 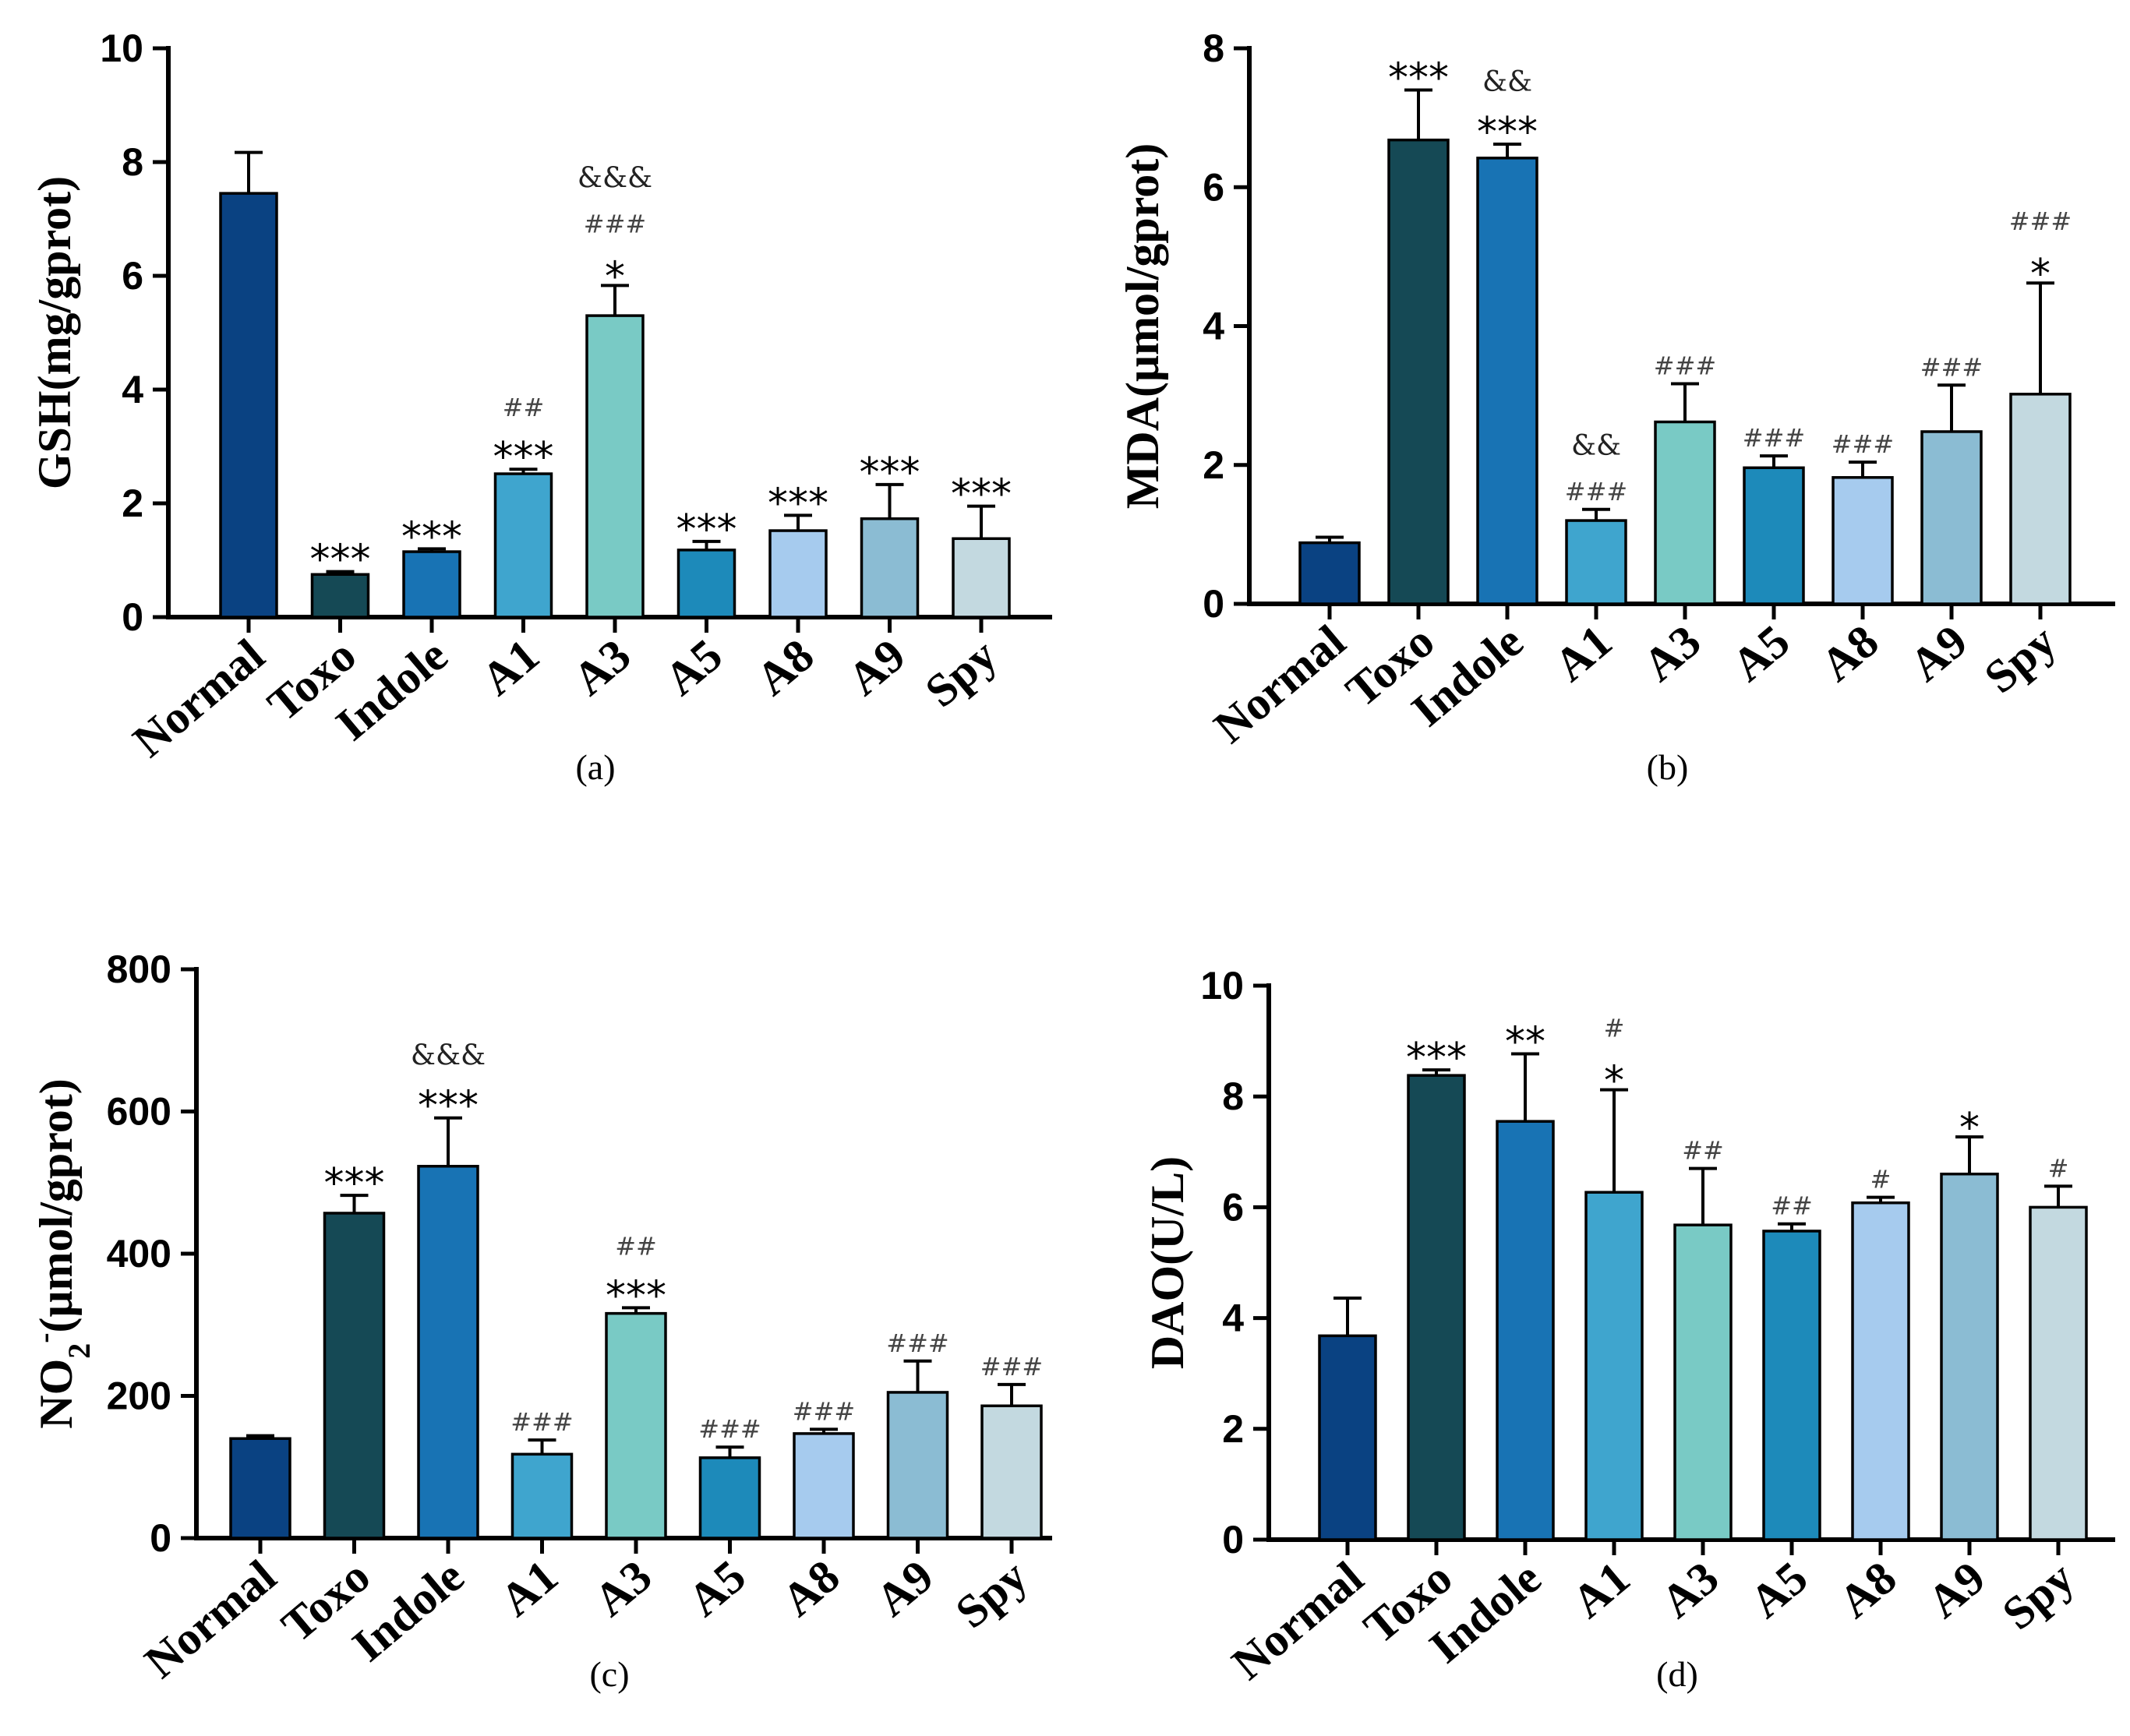 I want to click on bar-group: * ### &&& A3, so click(x=608, y=433).